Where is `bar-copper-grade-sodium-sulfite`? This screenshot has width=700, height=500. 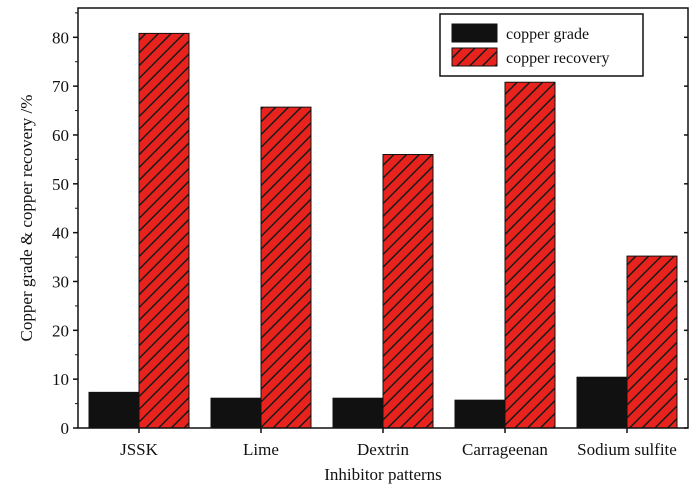
bar-copper-grade-sodium-sulfite is located at coordinates (602, 402).